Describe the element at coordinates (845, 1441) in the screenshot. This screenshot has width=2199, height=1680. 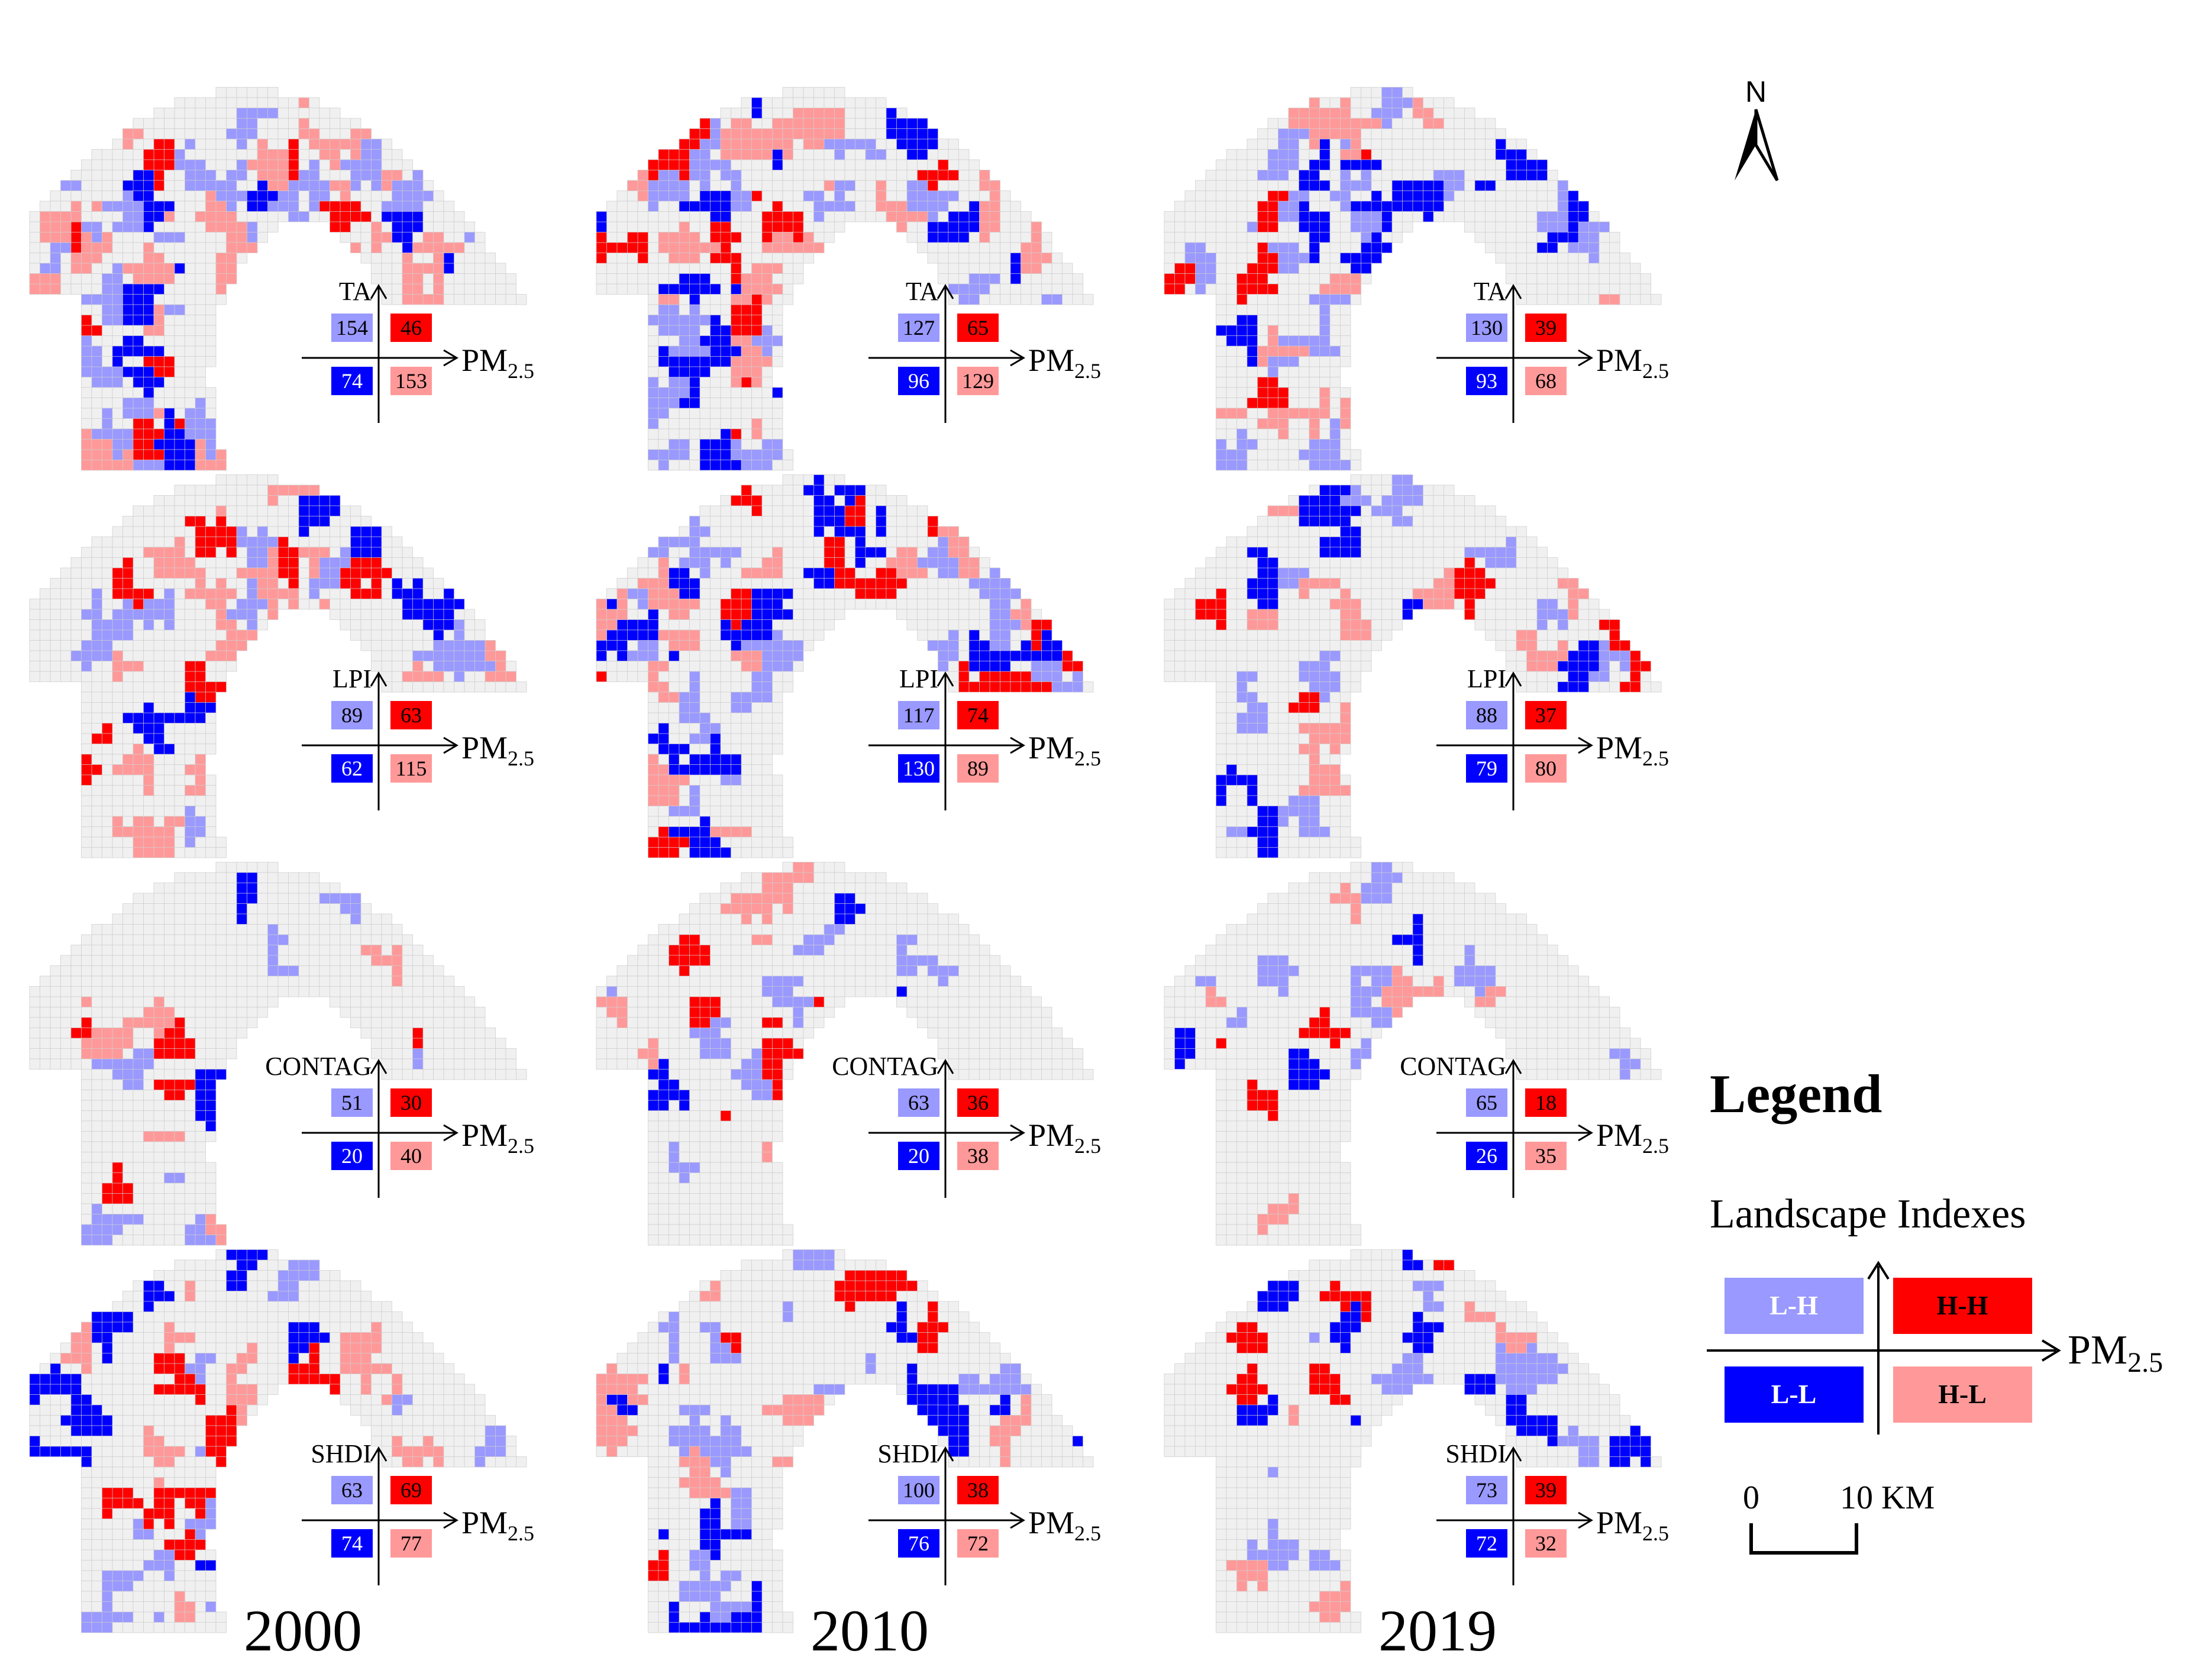
I see `map-shdi-2010` at that location.